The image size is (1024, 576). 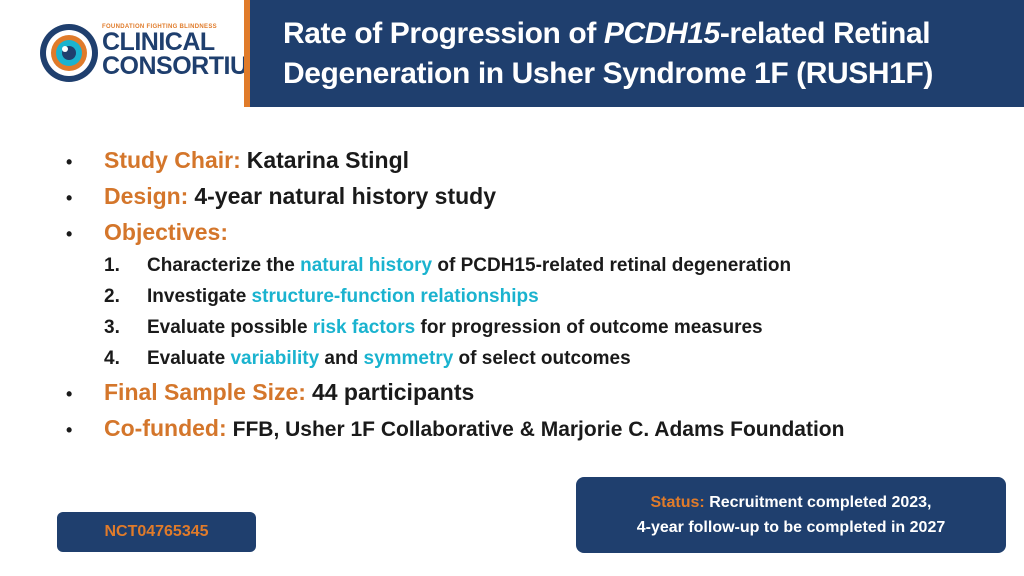 I want to click on nct-id-badge: NCT04765345, so click(x=156, y=532).